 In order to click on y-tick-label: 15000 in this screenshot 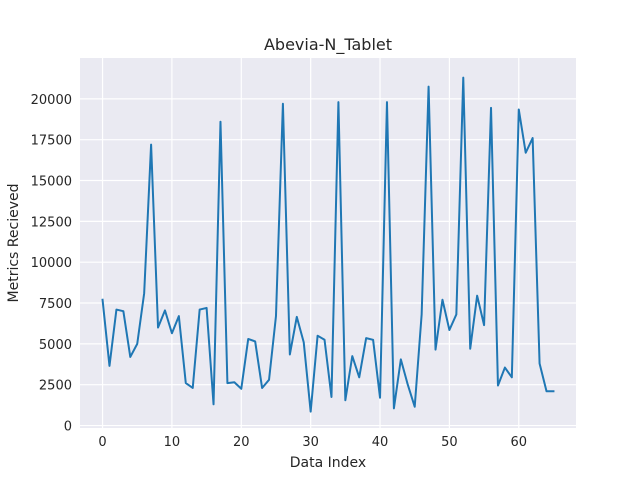, I will do `click(51, 182)`.